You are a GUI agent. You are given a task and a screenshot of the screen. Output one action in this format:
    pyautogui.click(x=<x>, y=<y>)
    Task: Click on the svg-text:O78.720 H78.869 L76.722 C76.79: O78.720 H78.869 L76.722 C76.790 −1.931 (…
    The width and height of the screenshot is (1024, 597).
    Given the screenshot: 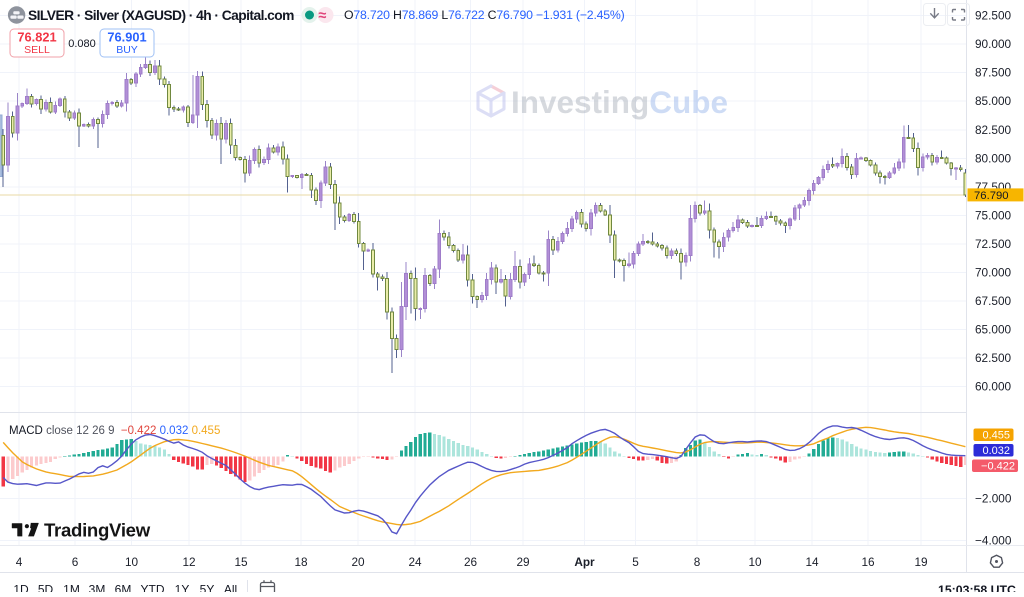 What is the action you would take?
    pyautogui.click(x=484, y=15)
    